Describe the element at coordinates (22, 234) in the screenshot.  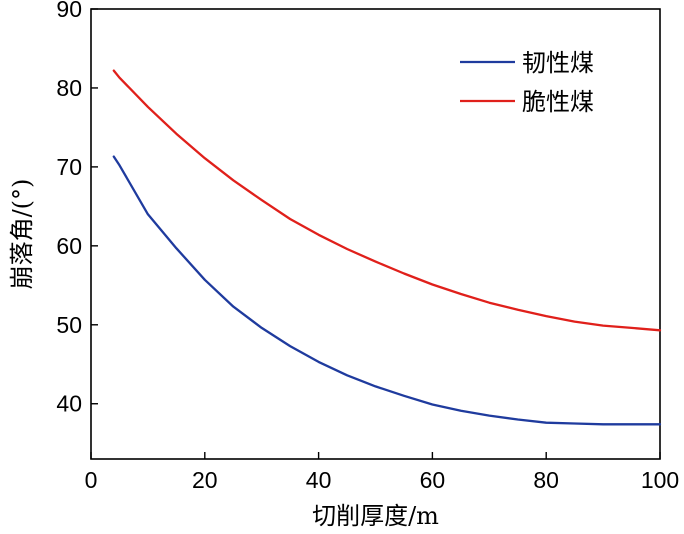
I see `y-axis-title: 崩落角/(°)` at that location.